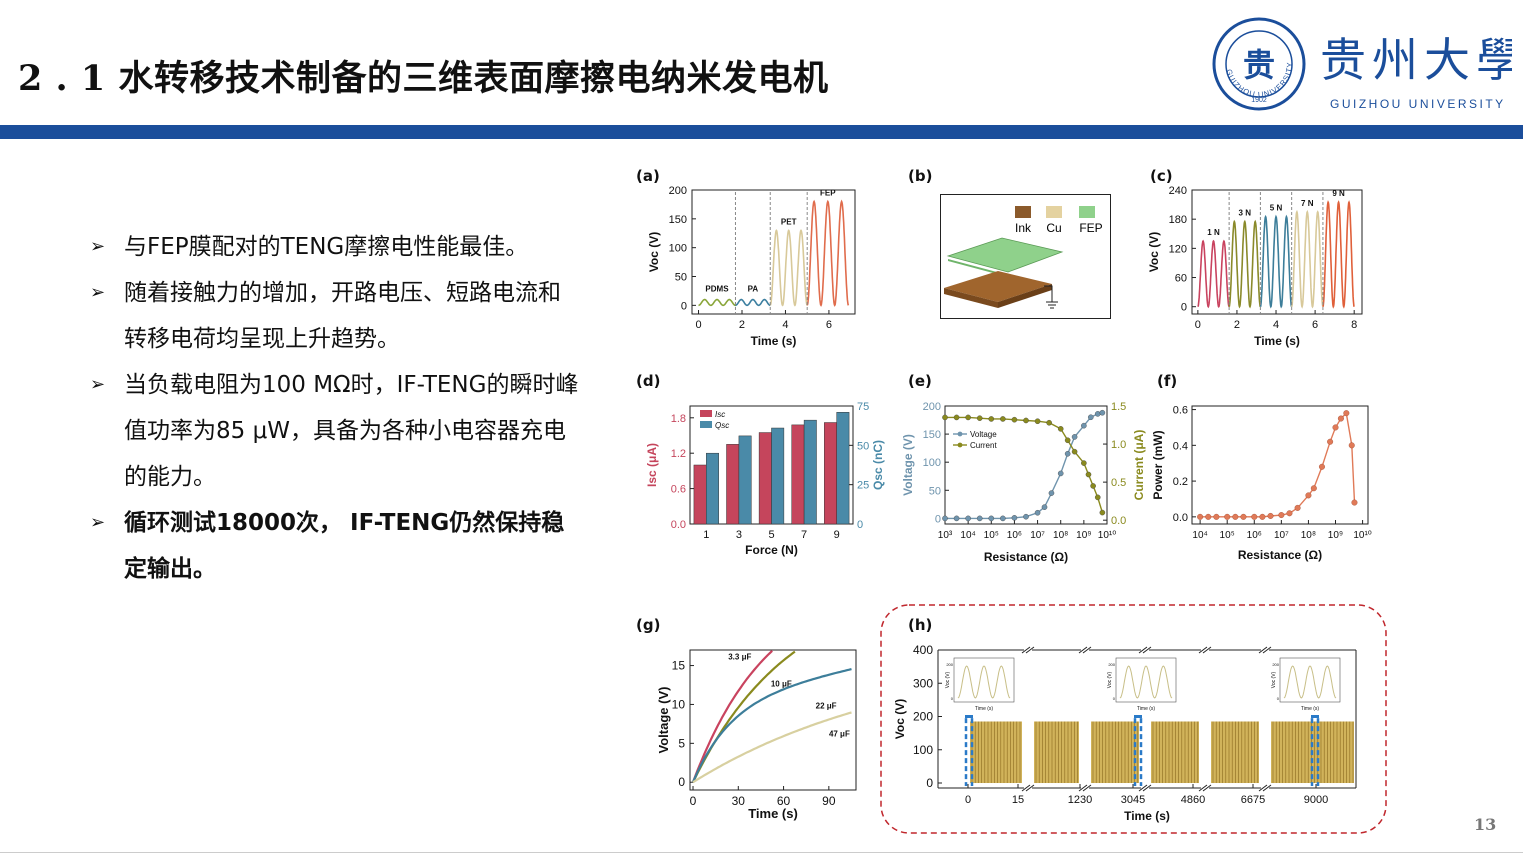 Image resolution: width=1523 pixels, height=857 pixels. What do you see at coordinates (1237, 325) in the screenshot?
I see `x-tick-label: 2` at bounding box center [1237, 325].